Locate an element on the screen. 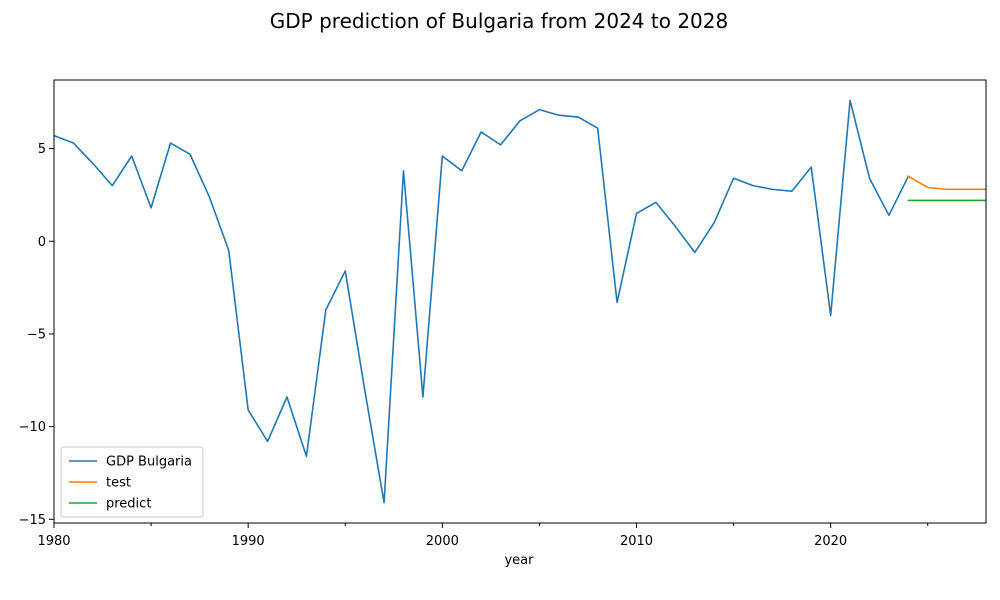 The image size is (1000, 600). x-tick-label: 2010 is located at coordinates (636, 541).